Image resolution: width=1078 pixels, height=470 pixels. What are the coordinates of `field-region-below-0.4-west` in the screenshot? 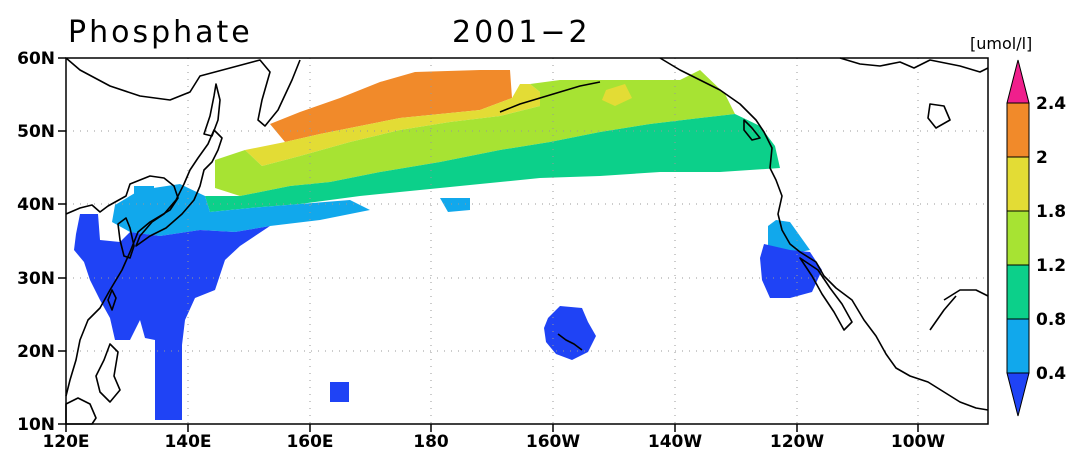 It's located at (172, 317).